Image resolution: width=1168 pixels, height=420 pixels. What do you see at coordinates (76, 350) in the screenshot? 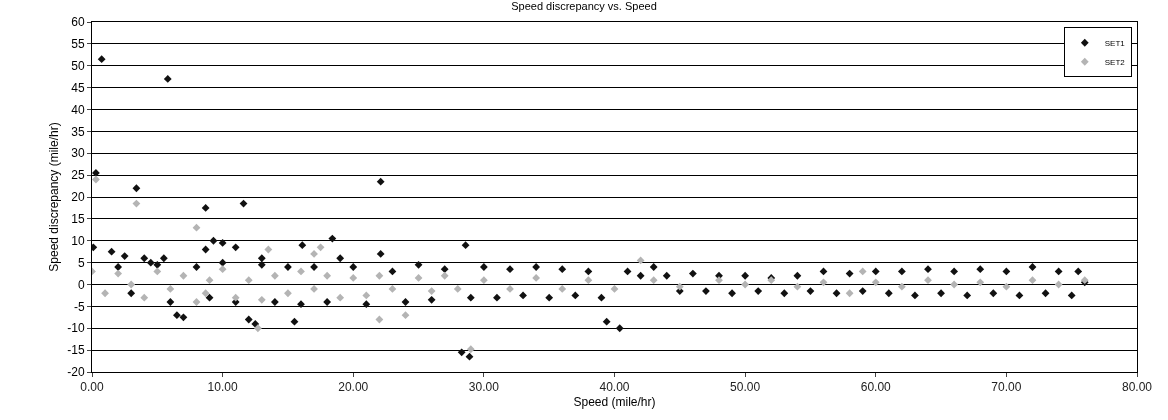
I see `y-tick-label: -15` at bounding box center [76, 350].